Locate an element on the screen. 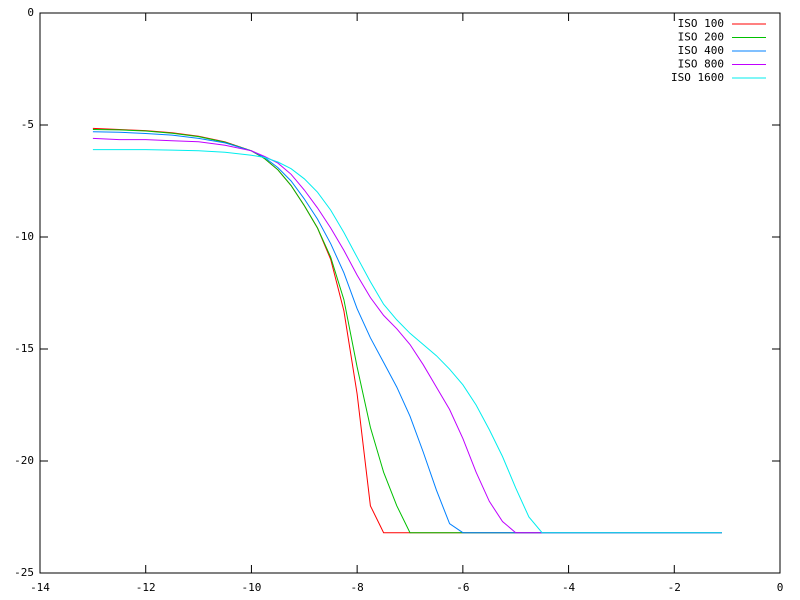 The height and width of the screenshot is (600, 800). y-tick-label: -15 is located at coordinates (24, 348).